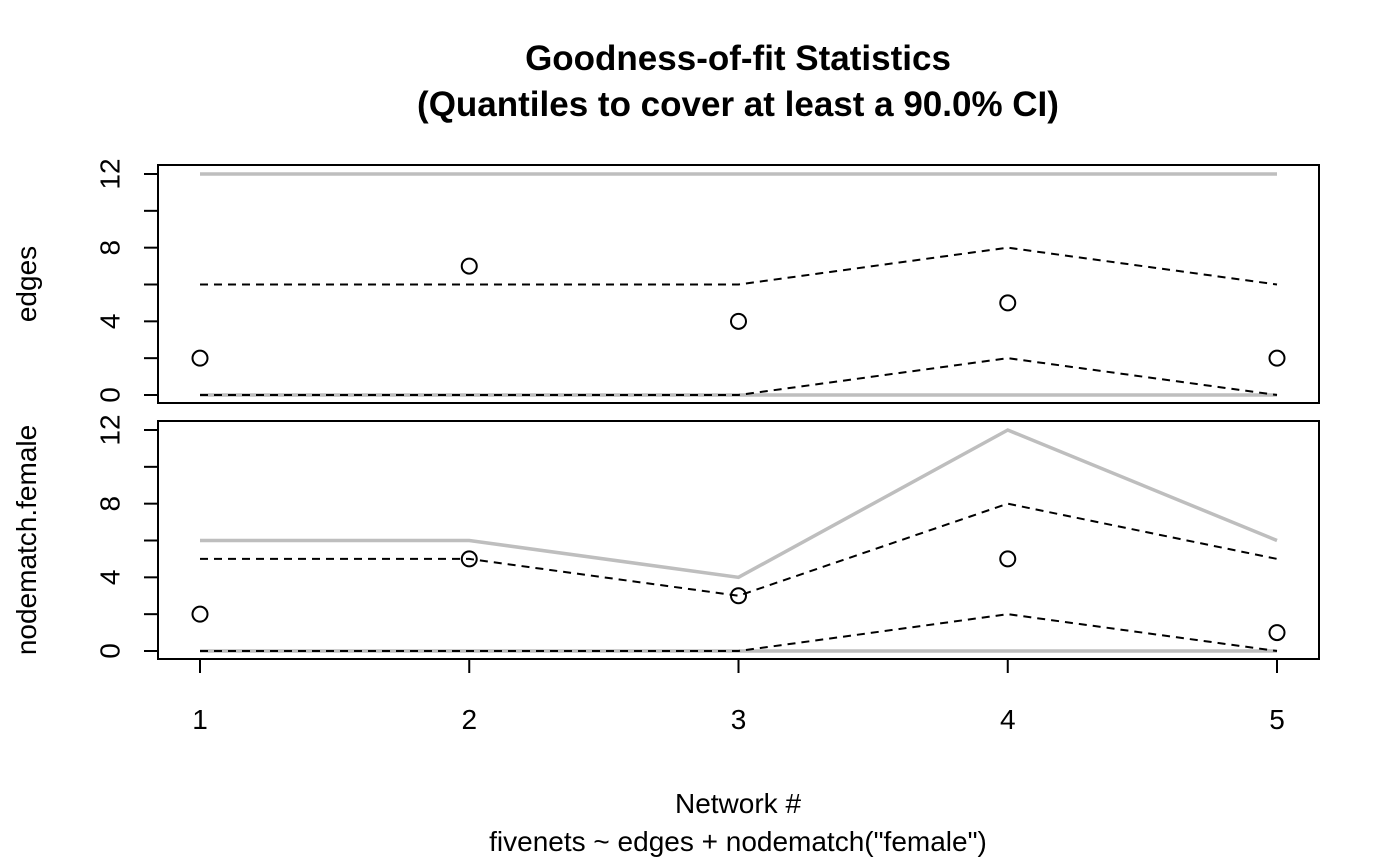  I want to click on x-axis-formula: fivenets ~ edges + nodematch("female"), so click(738, 841).